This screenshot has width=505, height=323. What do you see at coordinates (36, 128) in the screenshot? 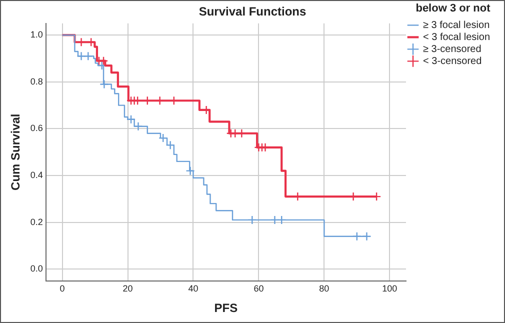
I see `y-tick-label: 0.6` at bounding box center [36, 128].